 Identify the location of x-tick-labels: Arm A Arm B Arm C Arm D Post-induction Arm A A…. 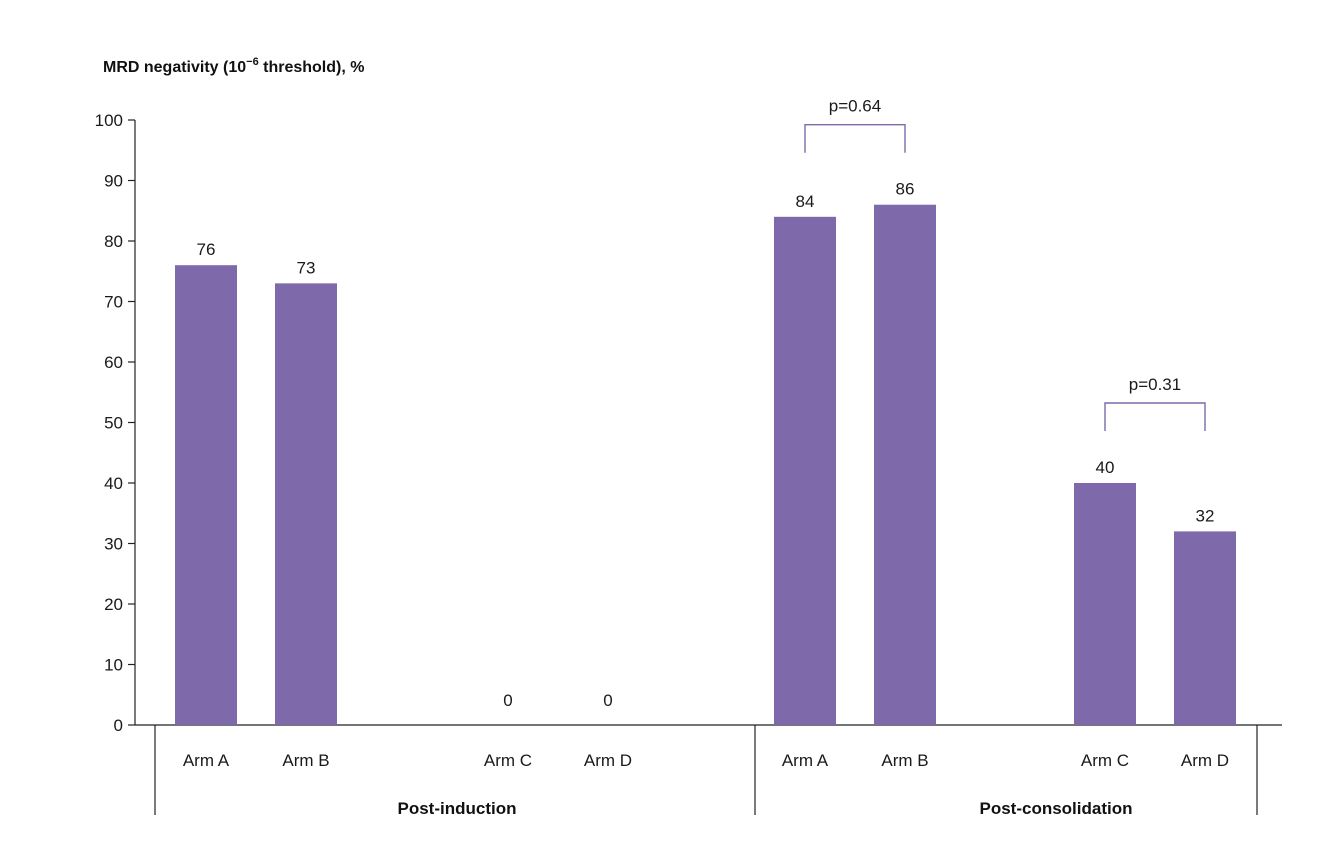
(706, 784).